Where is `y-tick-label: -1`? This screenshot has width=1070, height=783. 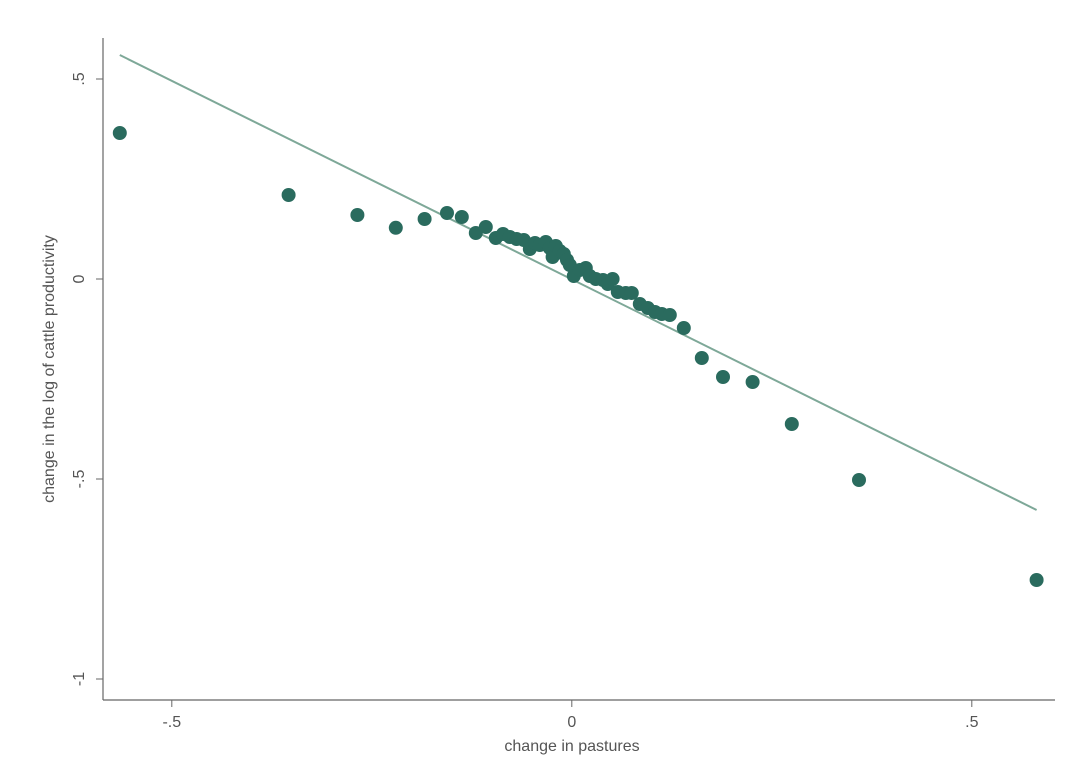
y-tick-label: -1 is located at coordinates (79, 679).